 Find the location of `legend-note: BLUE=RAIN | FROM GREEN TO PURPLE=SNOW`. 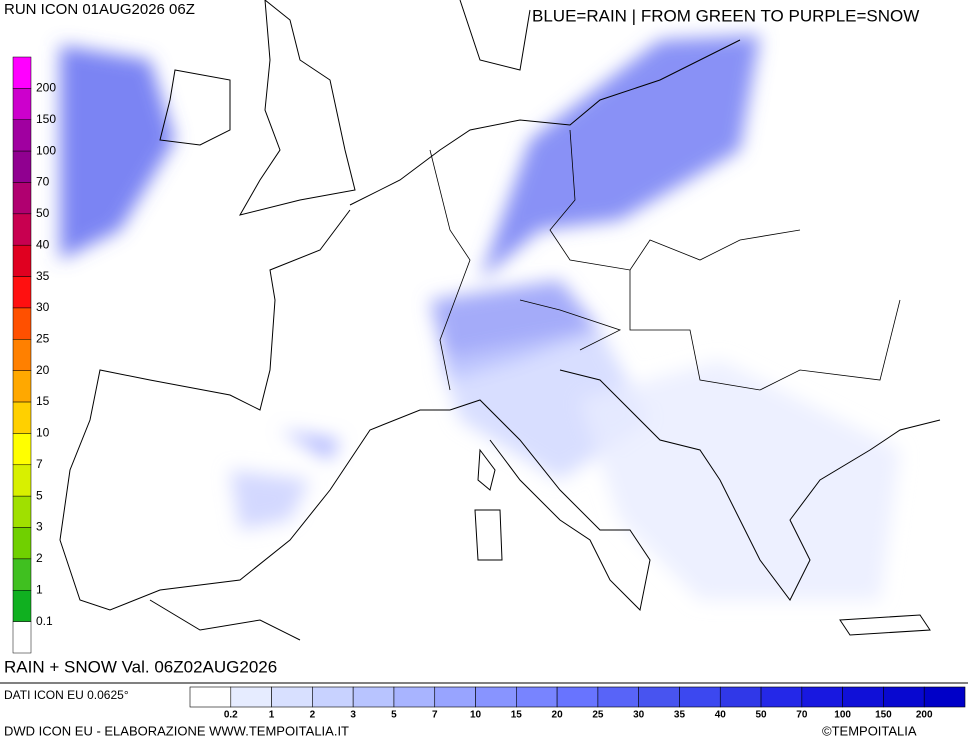

legend-note: BLUE=RAIN | FROM GREEN TO PURPLE=SNOW is located at coordinates (725, 15).